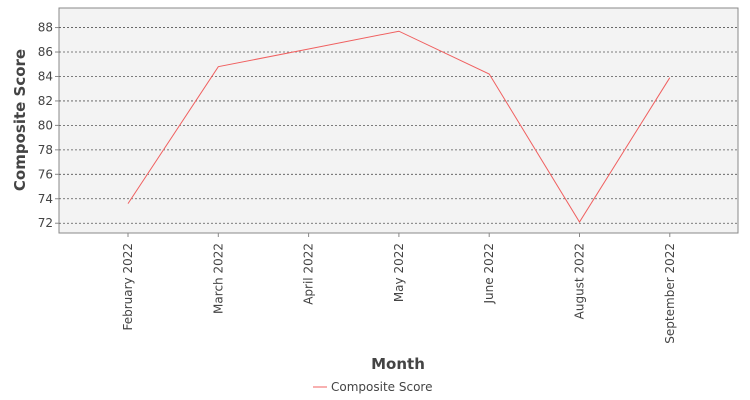  I want to click on x-tick-label: March 2022, so click(218, 278).